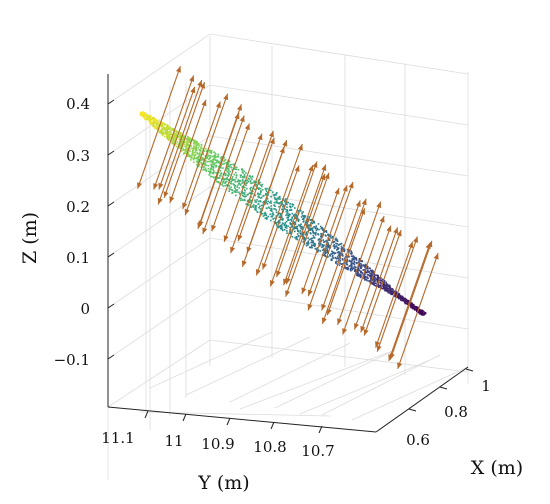  What do you see at coordinates (320, 429) in the screenshot?
I see `y-tick-mark` at bounding box center [320, 429].